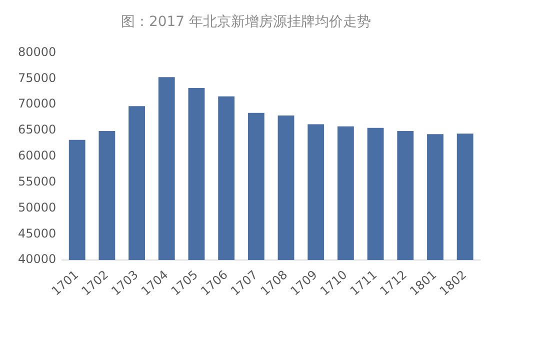 The width and height of the screenshot is (558, 337). Describe the element at coordinates (37, 129) in the screenshot. I see `y-tick-label: 65000` at that location.